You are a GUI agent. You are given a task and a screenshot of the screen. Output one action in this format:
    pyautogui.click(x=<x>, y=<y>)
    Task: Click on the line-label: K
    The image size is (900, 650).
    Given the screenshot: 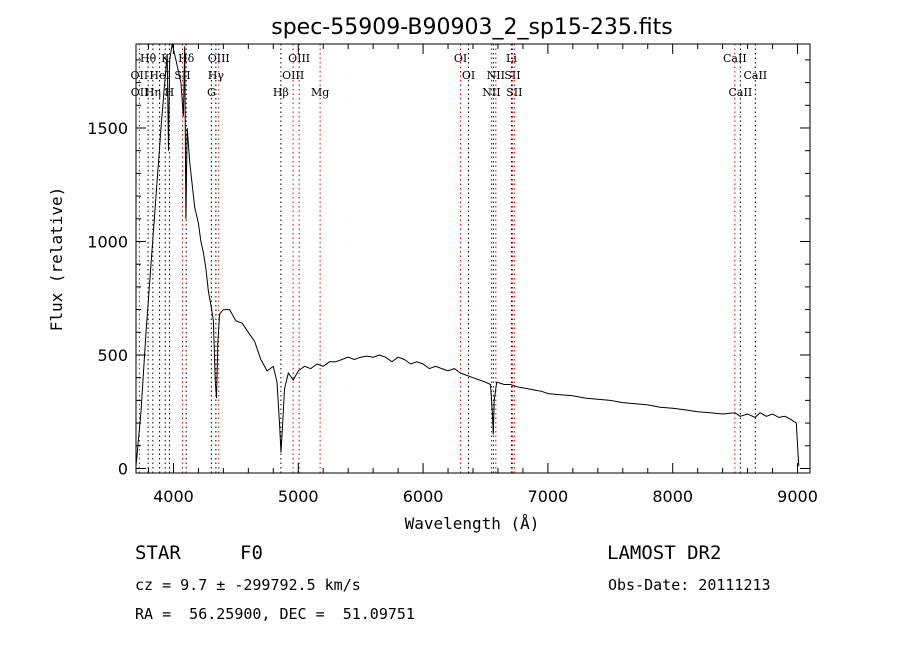 What is the action you would take?
    pyautogui.click(x=165, y=58)
    